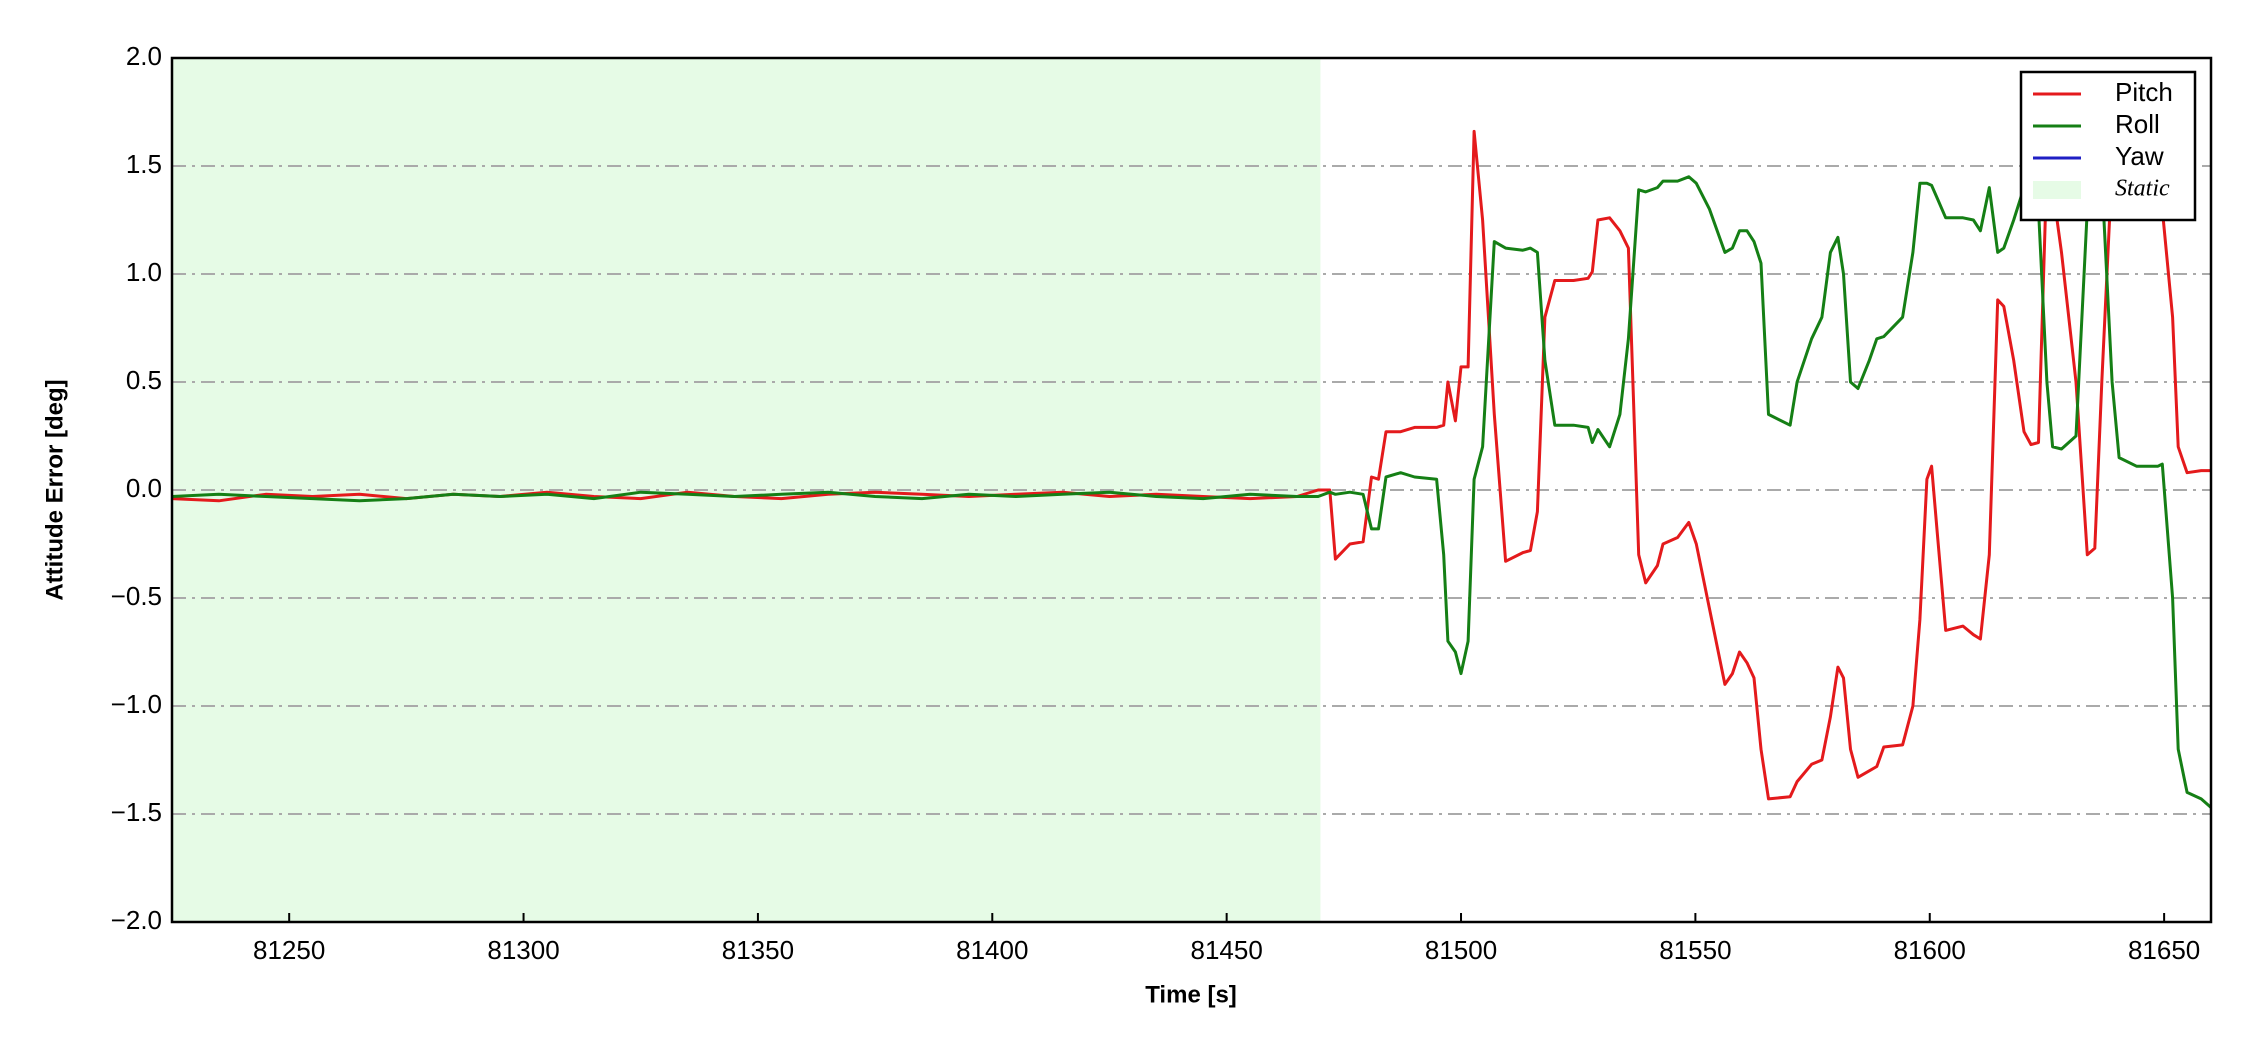 This screenshot has height=1050, width=2250. What do you see at coordinates (2137, 124) in the screenshot?
I see `legend-label: Roll` at bounding box center [2137, 124].